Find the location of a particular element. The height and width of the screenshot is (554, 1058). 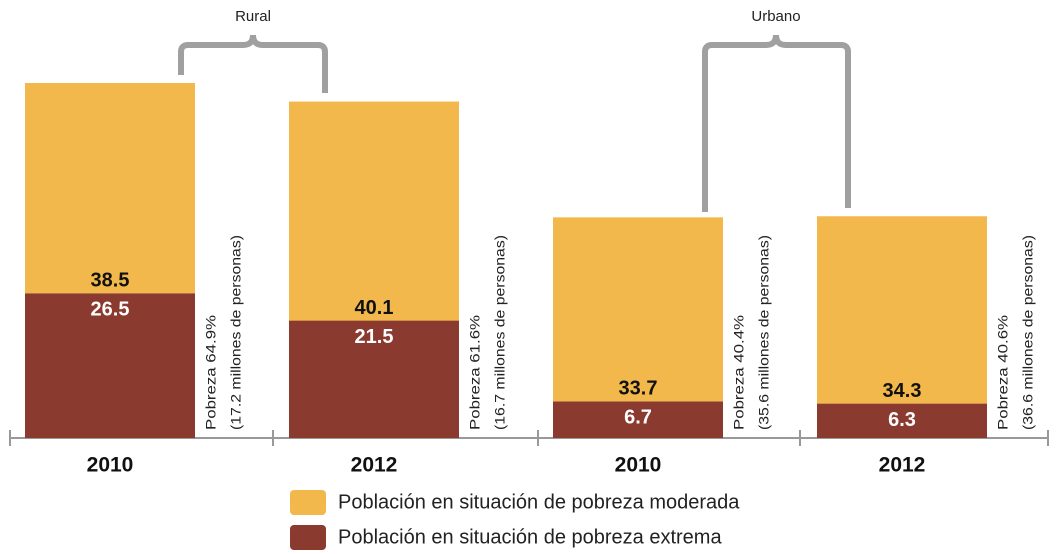

value-label: 26.5 is located at coordinates (110, 310).